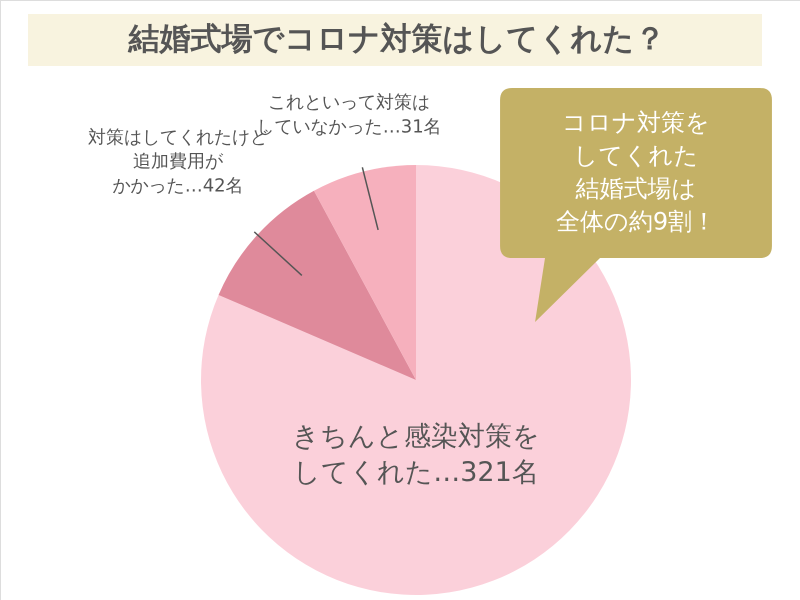  I want to click on slice-label: きちんと感染対策をしてくれた…321名, so click(416, 454).